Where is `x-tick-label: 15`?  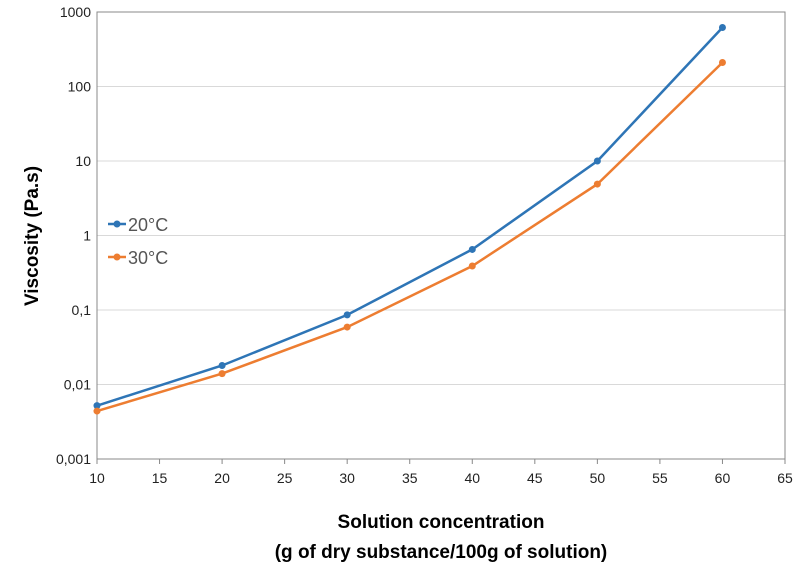
x-tick-label: 15 is located at coordinates (160, 478).